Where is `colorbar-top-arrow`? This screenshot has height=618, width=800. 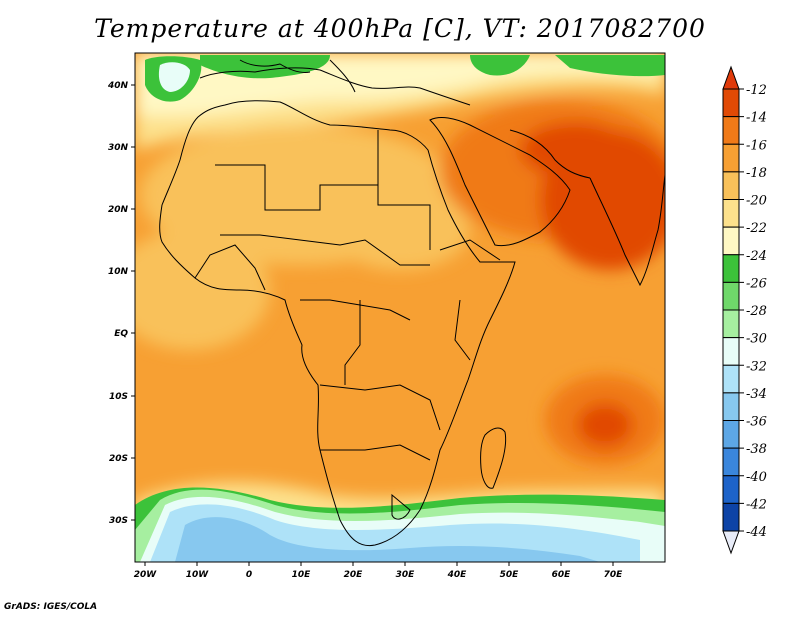 colorbar-top-arrow is located at coordinates (731, 77).